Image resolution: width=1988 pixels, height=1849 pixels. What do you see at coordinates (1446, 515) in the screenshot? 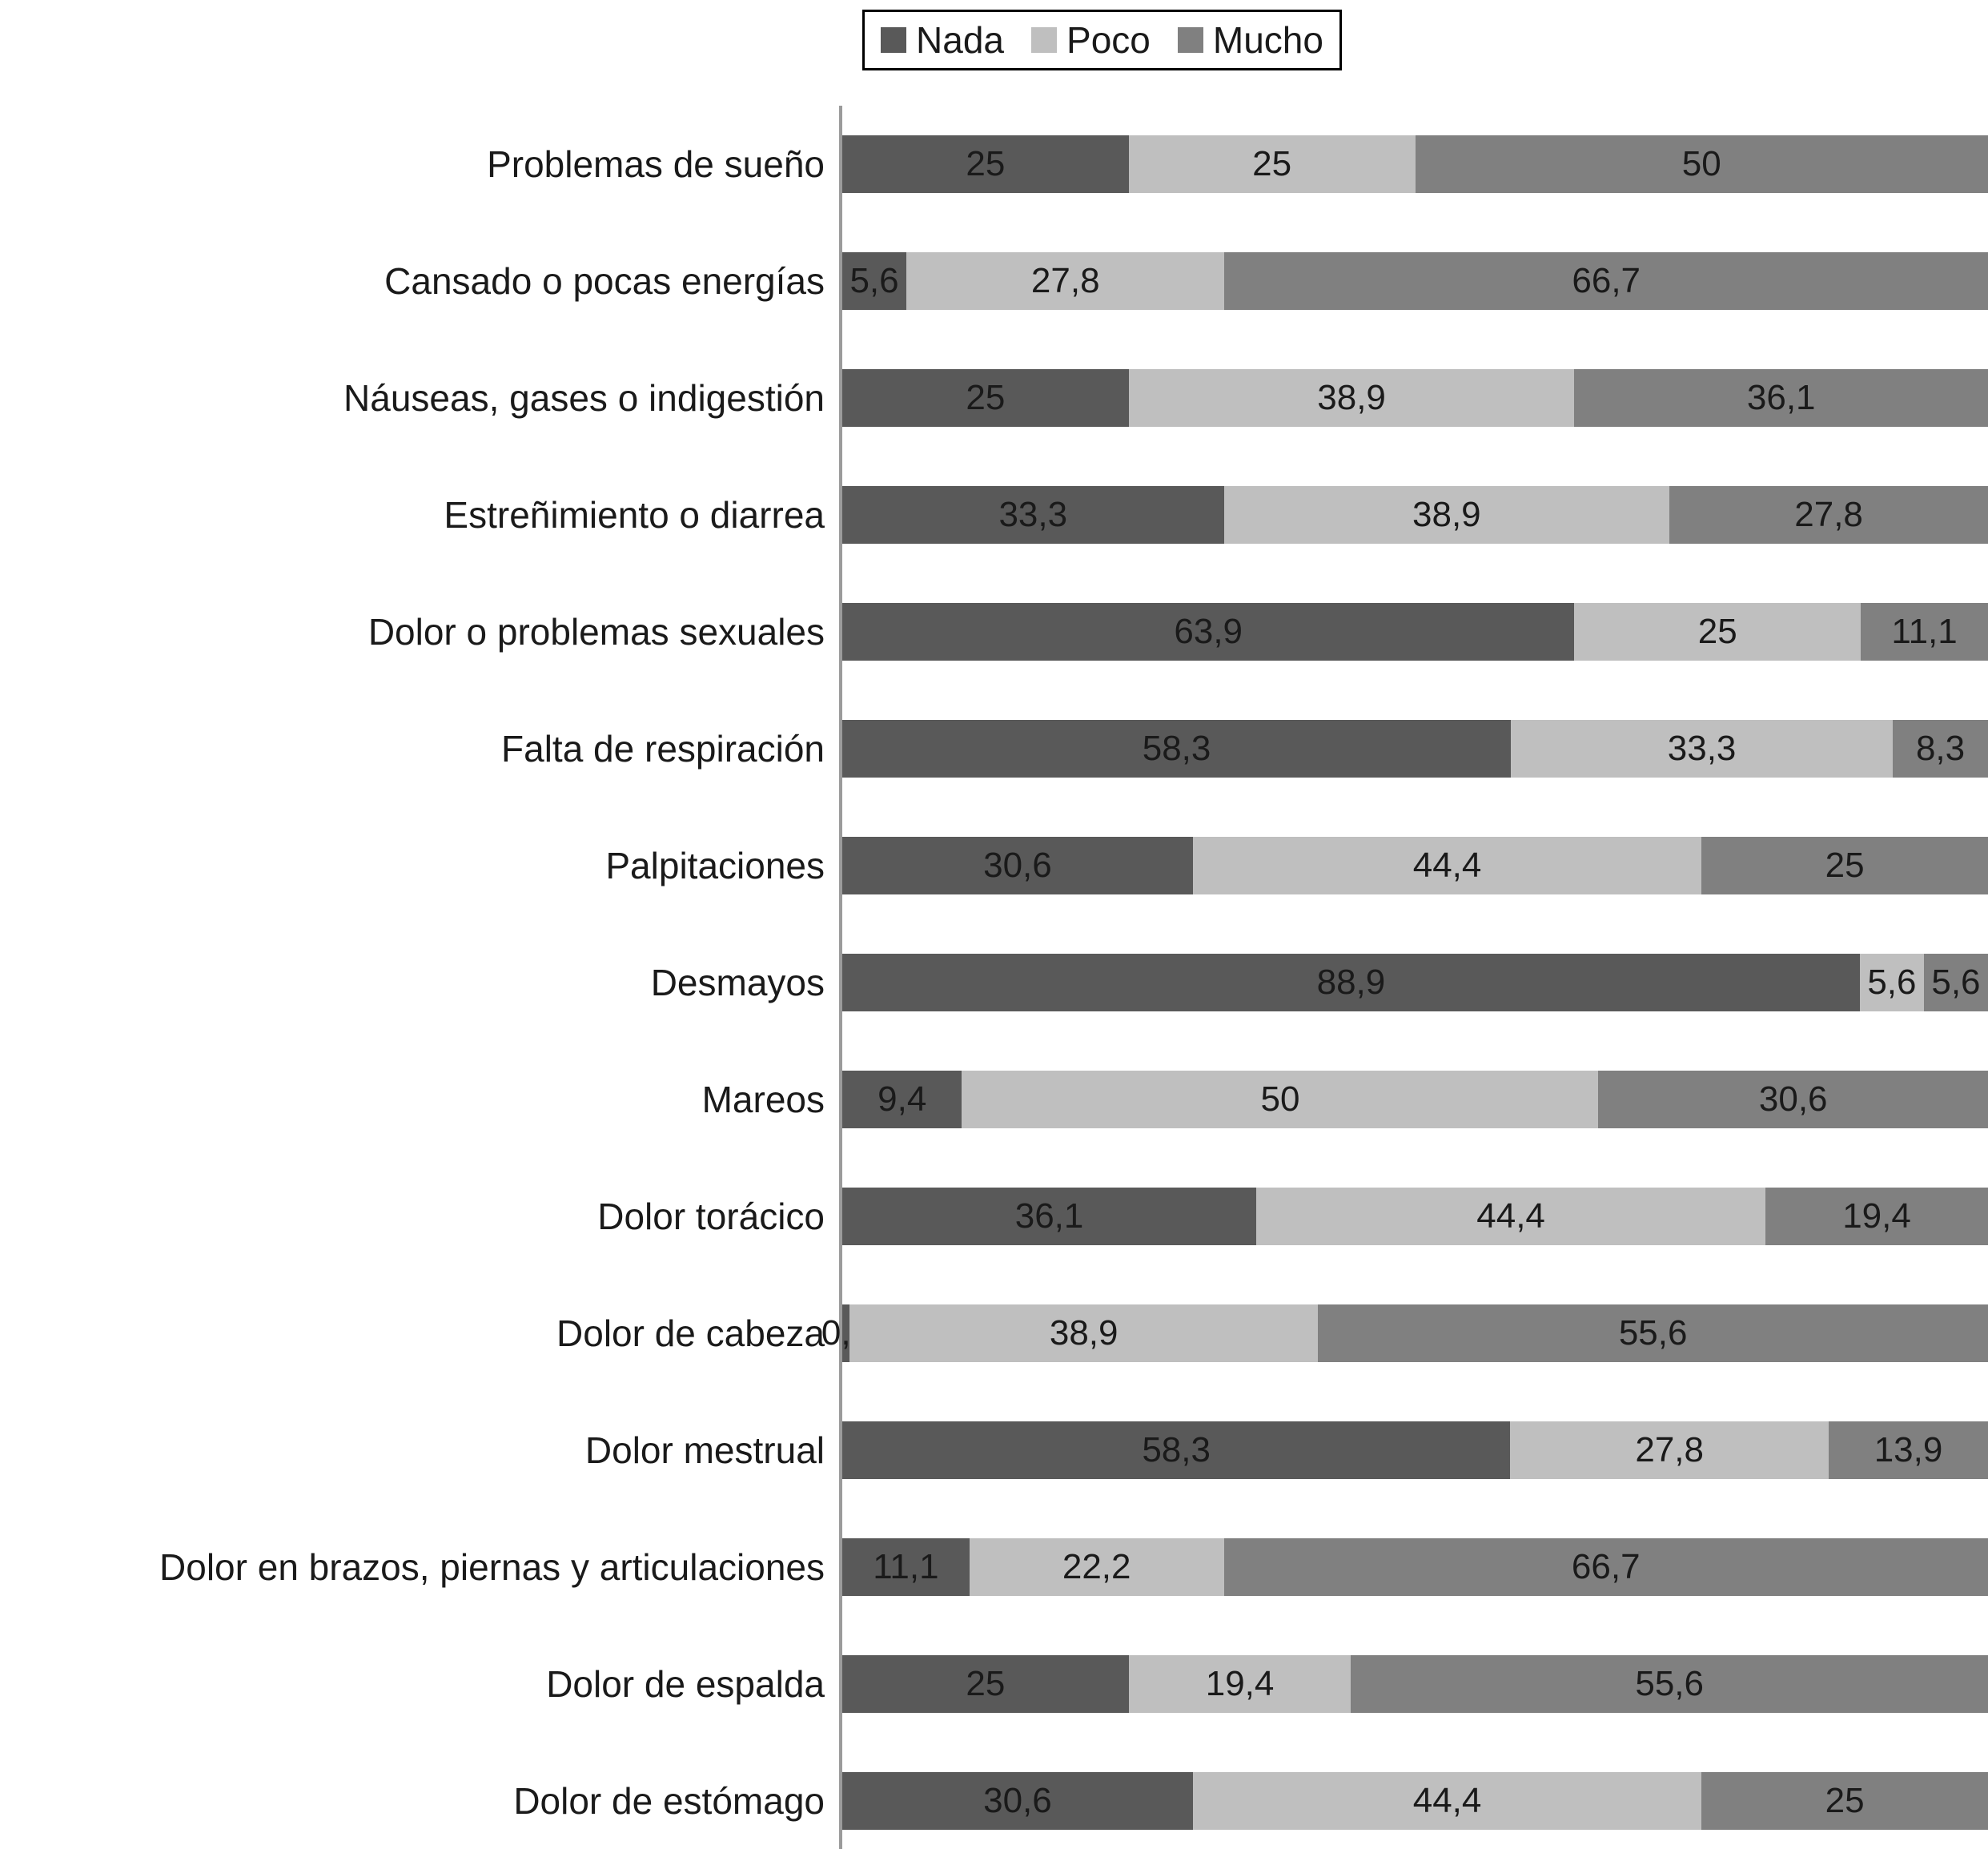
I see `bar-segment-poco: 38,9` at bounding box center [1446, 515].